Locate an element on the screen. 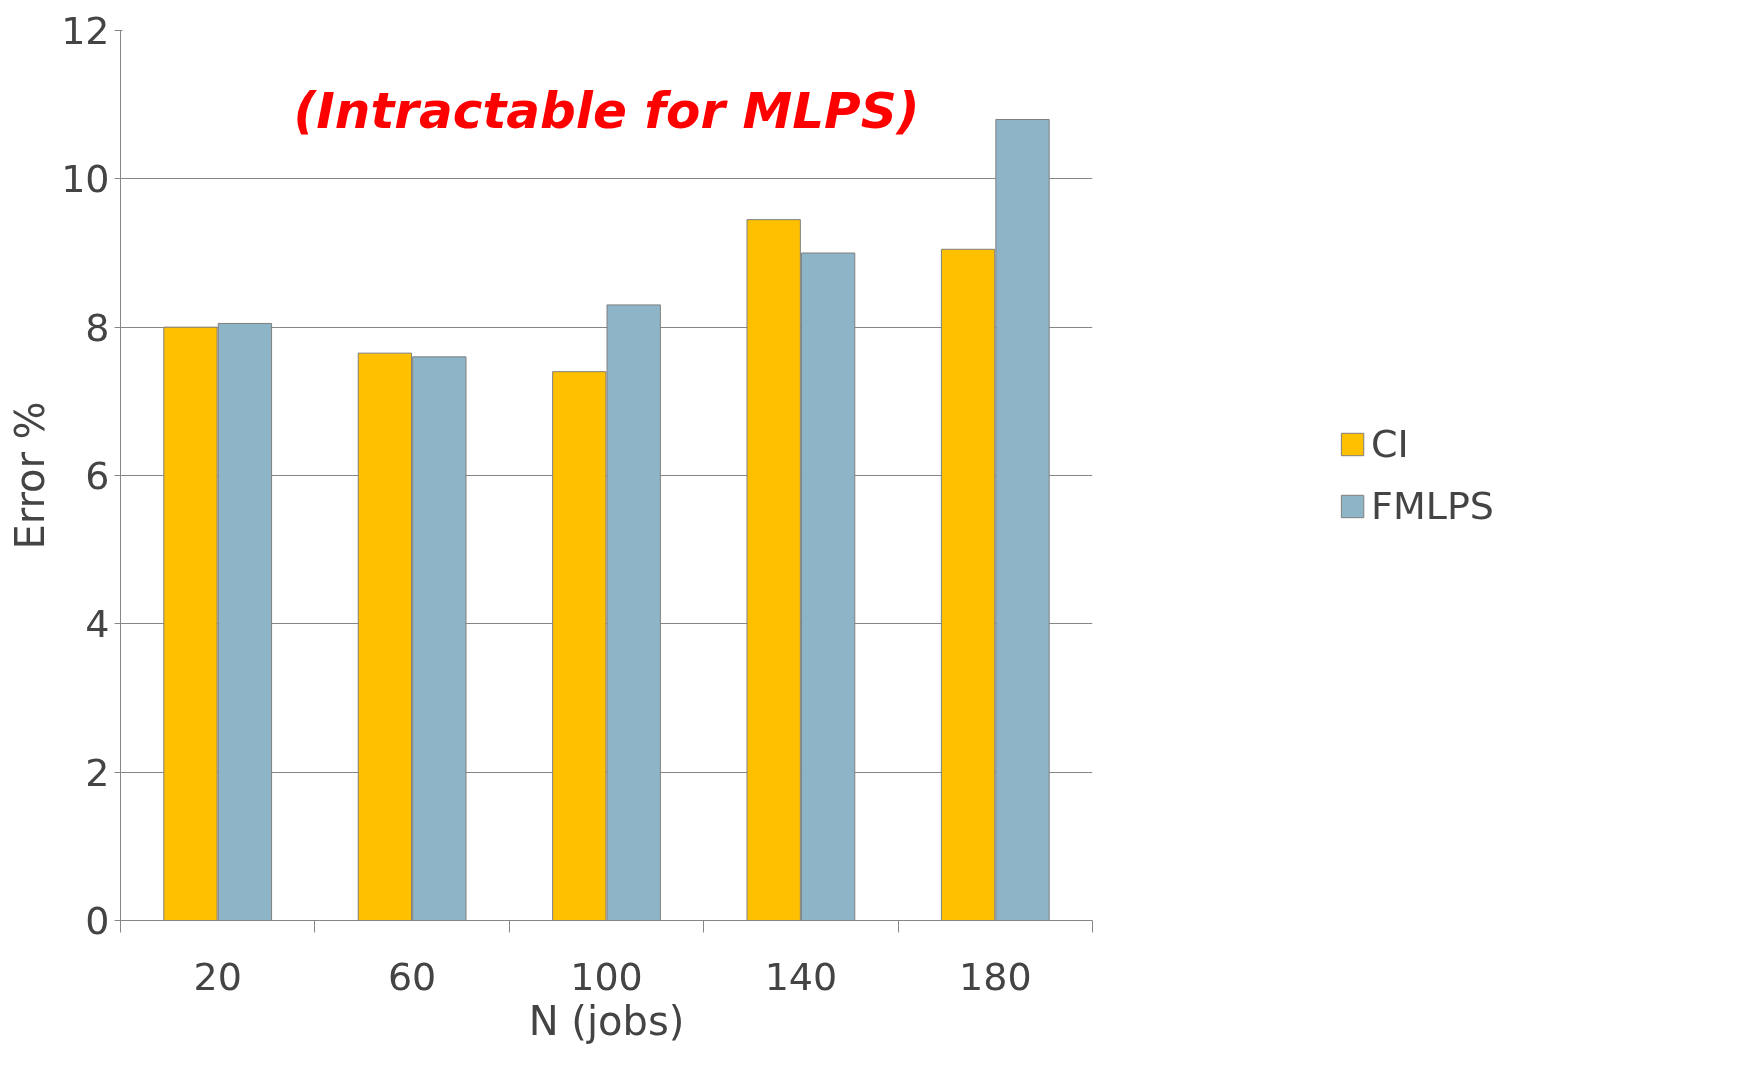 The image size is (1761, 1066). y-axis-title: Error % is located at coordinates (30, 475).